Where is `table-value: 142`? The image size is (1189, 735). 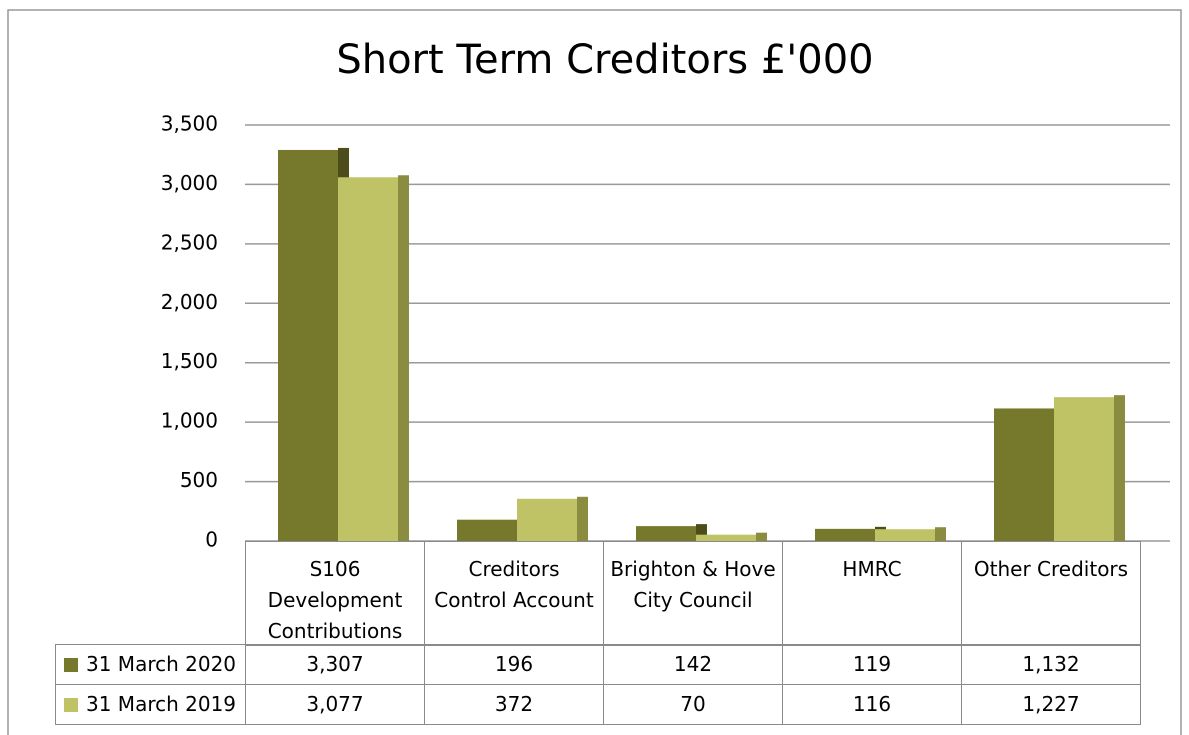 table-value: 142 is located at coordinates (693, 664).